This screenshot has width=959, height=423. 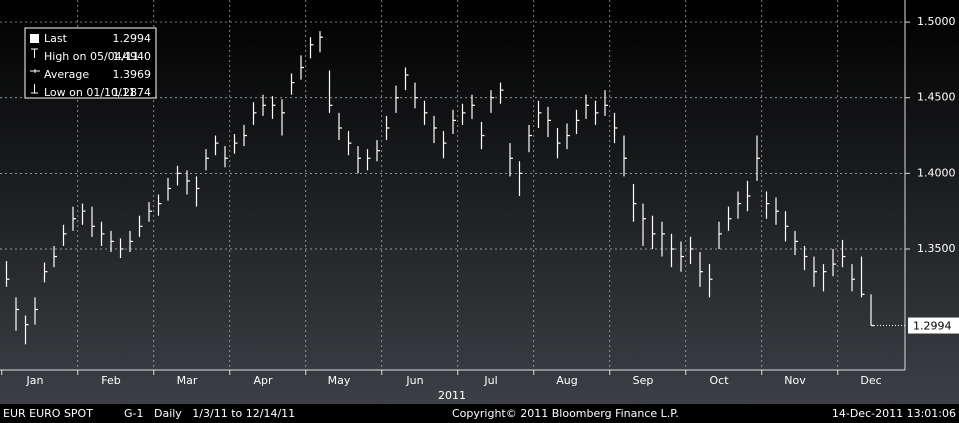 I want to click on legend-label: High on 05/04/11, so click(x=91, y=56).